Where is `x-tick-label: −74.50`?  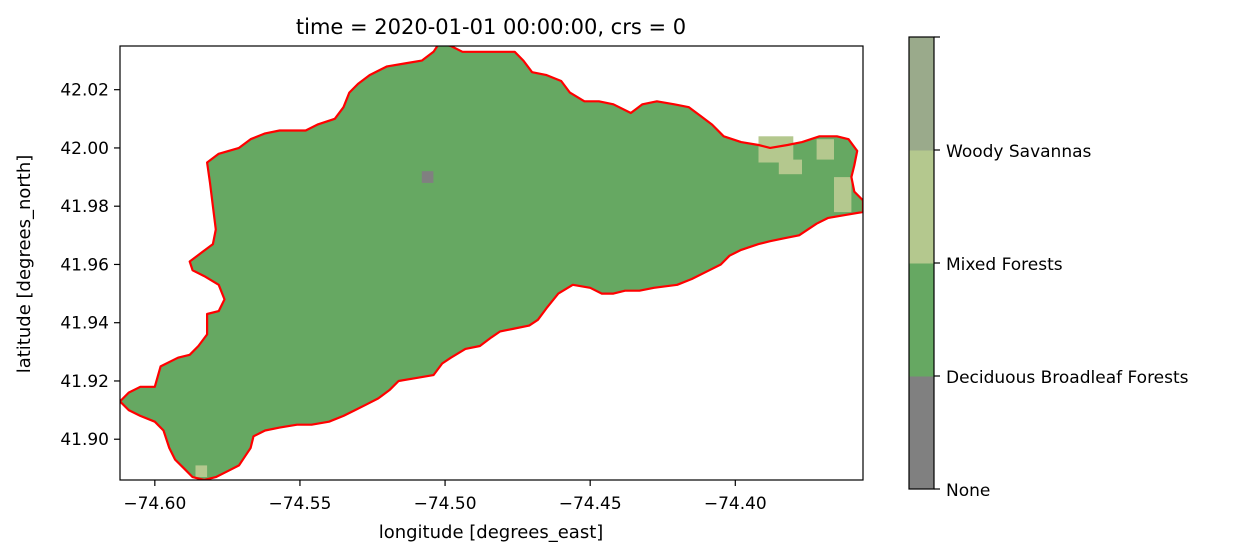
x-tick-label: −74.50 is located at coordinates (445, 504).